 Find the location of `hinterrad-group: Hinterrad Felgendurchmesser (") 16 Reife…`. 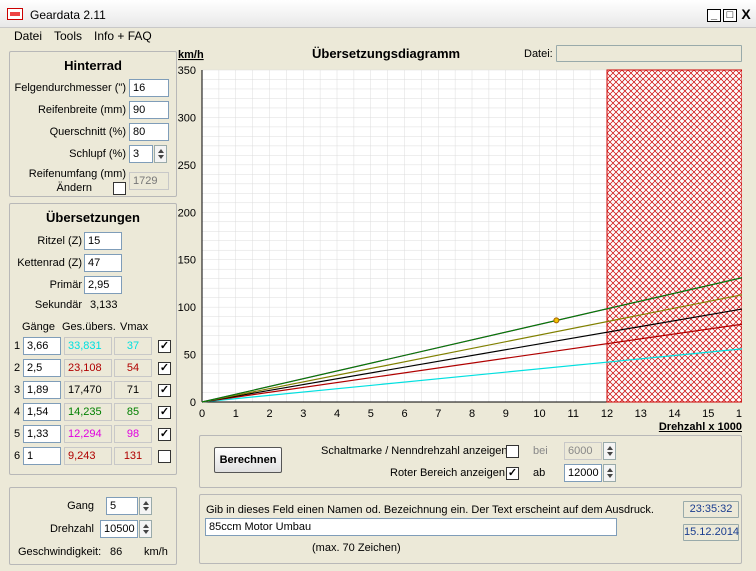

hinterrad-group: Hinterrad Felgendurchmesser (") 16 Reife… is located at coordinates (93, 124).